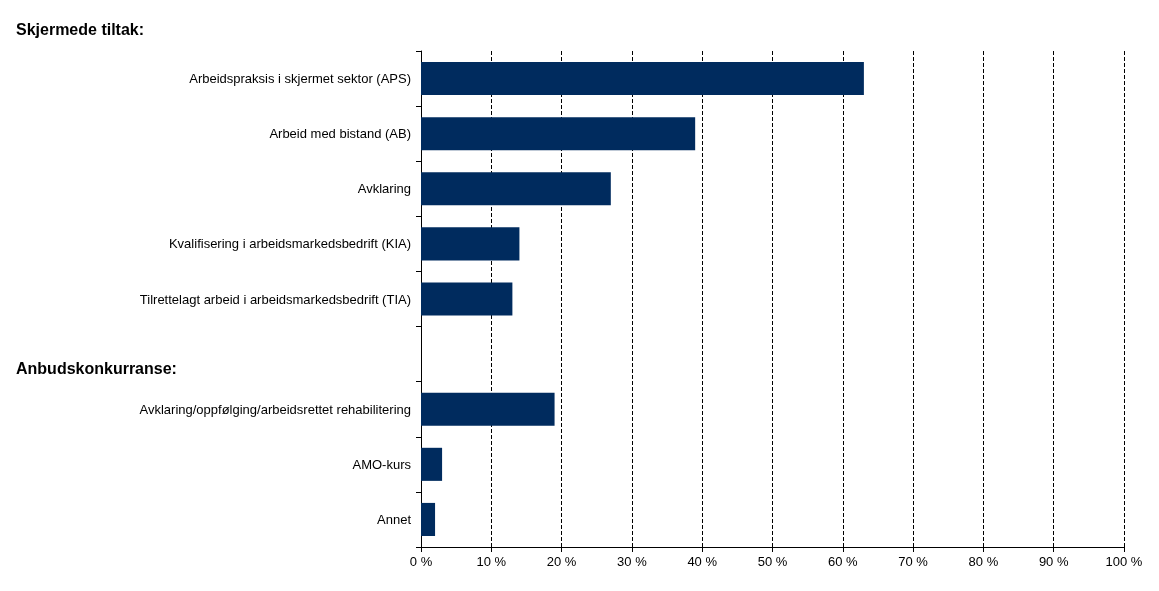 Image resolution: width=1159 pixels, height=591 pixels. Describe the element at coordinates (632, 561) in the screenshot. I see `x-tick-label: 30 %` at that location.